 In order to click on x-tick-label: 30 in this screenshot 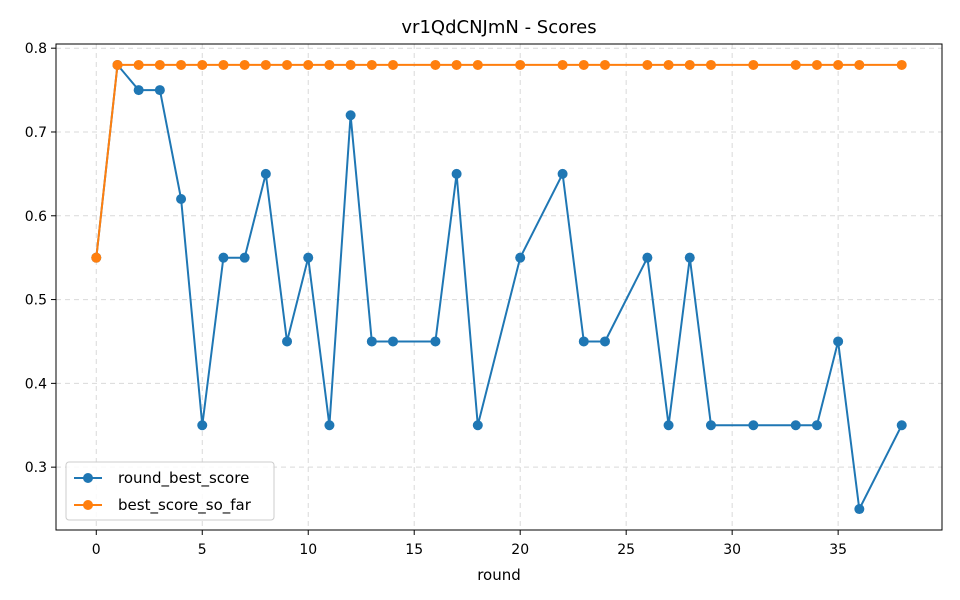, I will do `click(732, 550)`.